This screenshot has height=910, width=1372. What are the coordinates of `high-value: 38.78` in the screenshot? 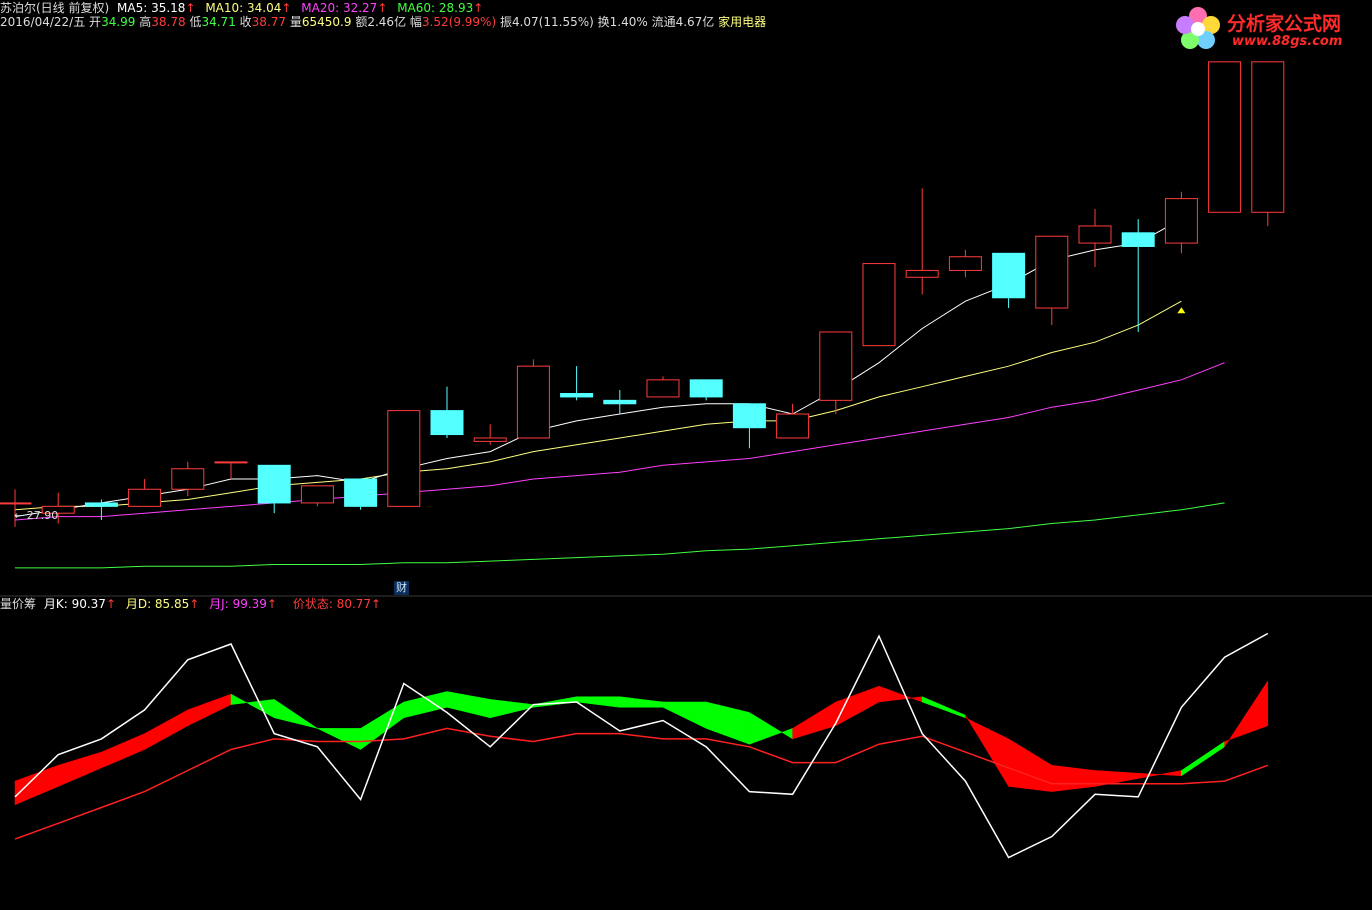 It's located at (168, 22).